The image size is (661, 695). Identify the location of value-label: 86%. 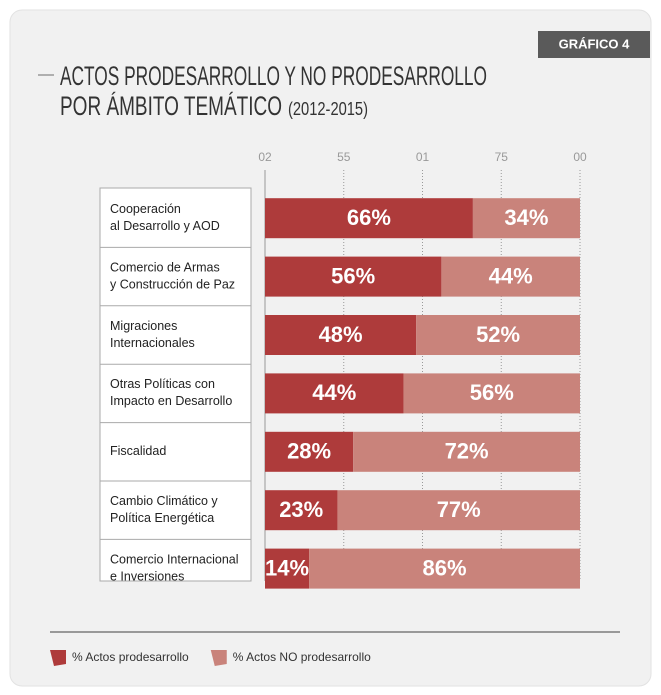
(445, 567).